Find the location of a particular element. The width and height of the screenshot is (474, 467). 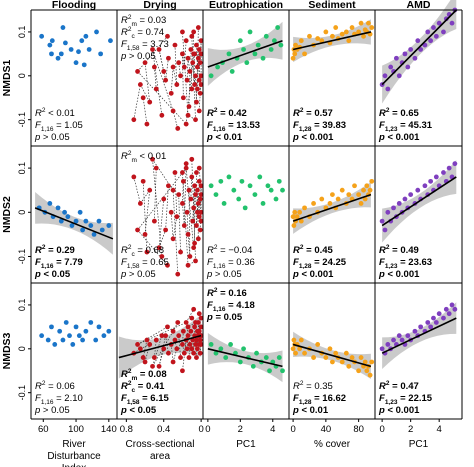

stat-text: F1,28 = 24.25 is located at coordinates (320, 263).